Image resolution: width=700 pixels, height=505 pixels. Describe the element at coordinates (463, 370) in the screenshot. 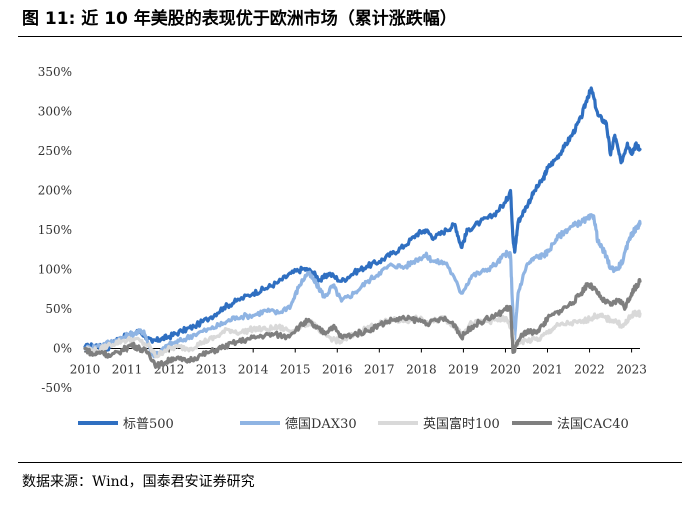

I see `x-tick-label: 2019` at that location.